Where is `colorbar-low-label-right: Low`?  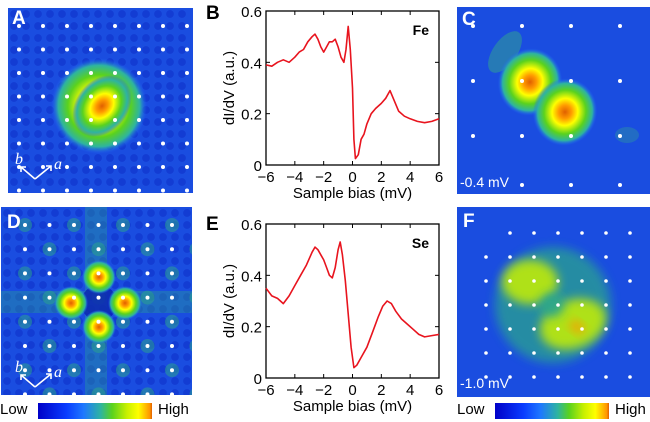
colorbar-low-label-right: Low is located at coordinates (471, 409).